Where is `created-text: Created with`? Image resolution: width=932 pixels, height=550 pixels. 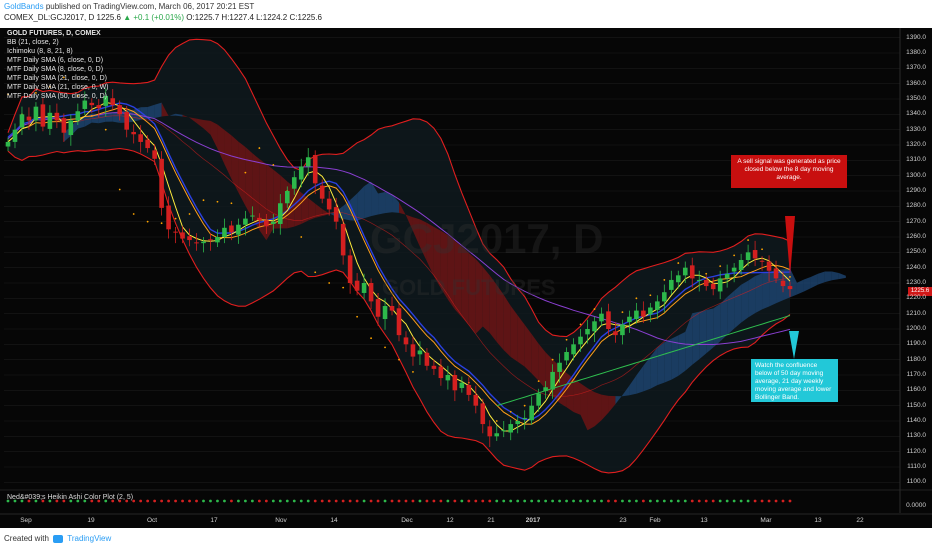
created-text: Created with is located at coordinates (26, 538).